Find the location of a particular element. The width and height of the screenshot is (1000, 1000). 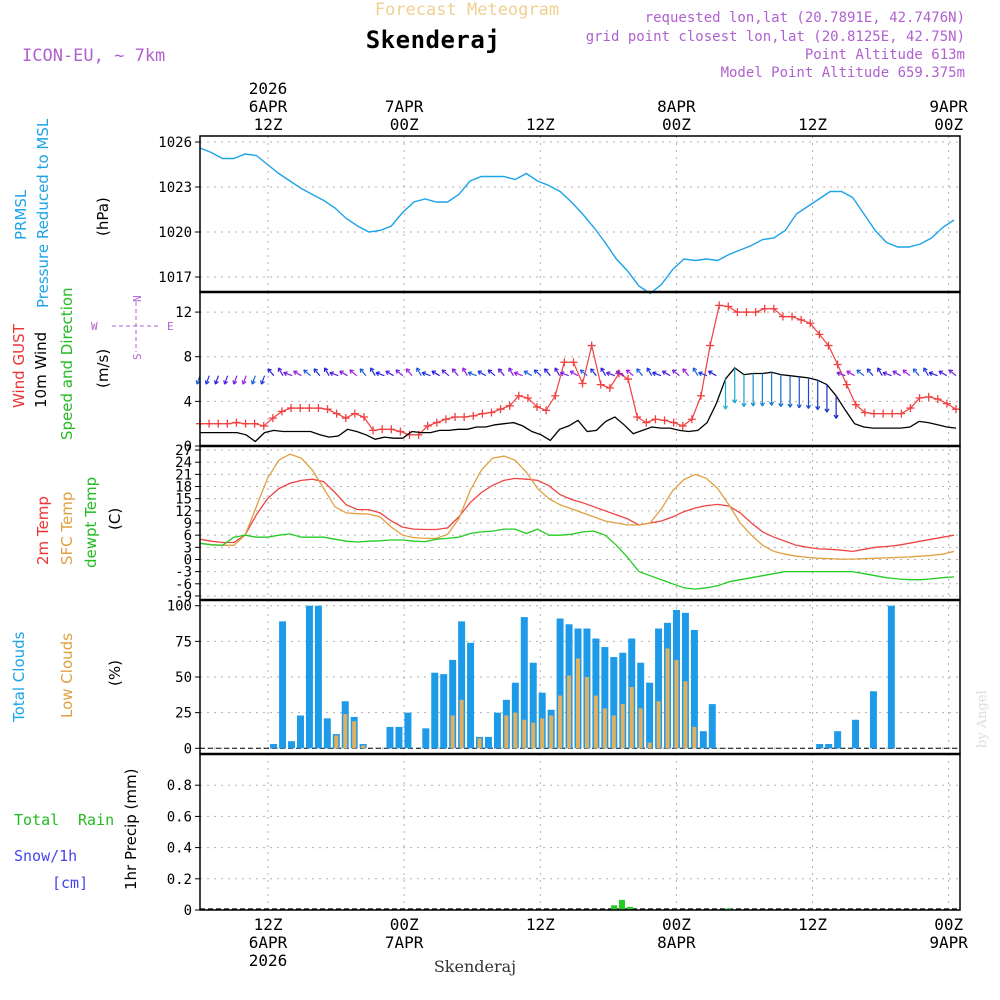

bottom-time-label: 00Z is located at coordinates (948, 924).